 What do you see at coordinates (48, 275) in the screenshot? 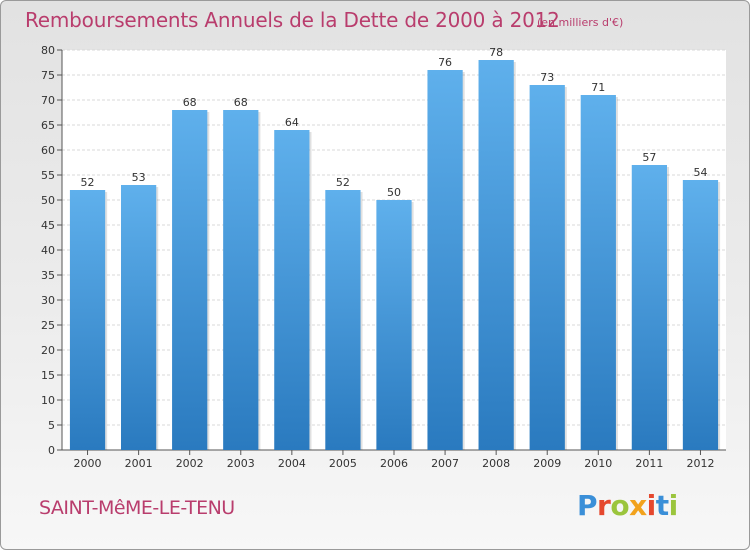
I see `y-tick-label: 35` at bounding box center [48, 275].